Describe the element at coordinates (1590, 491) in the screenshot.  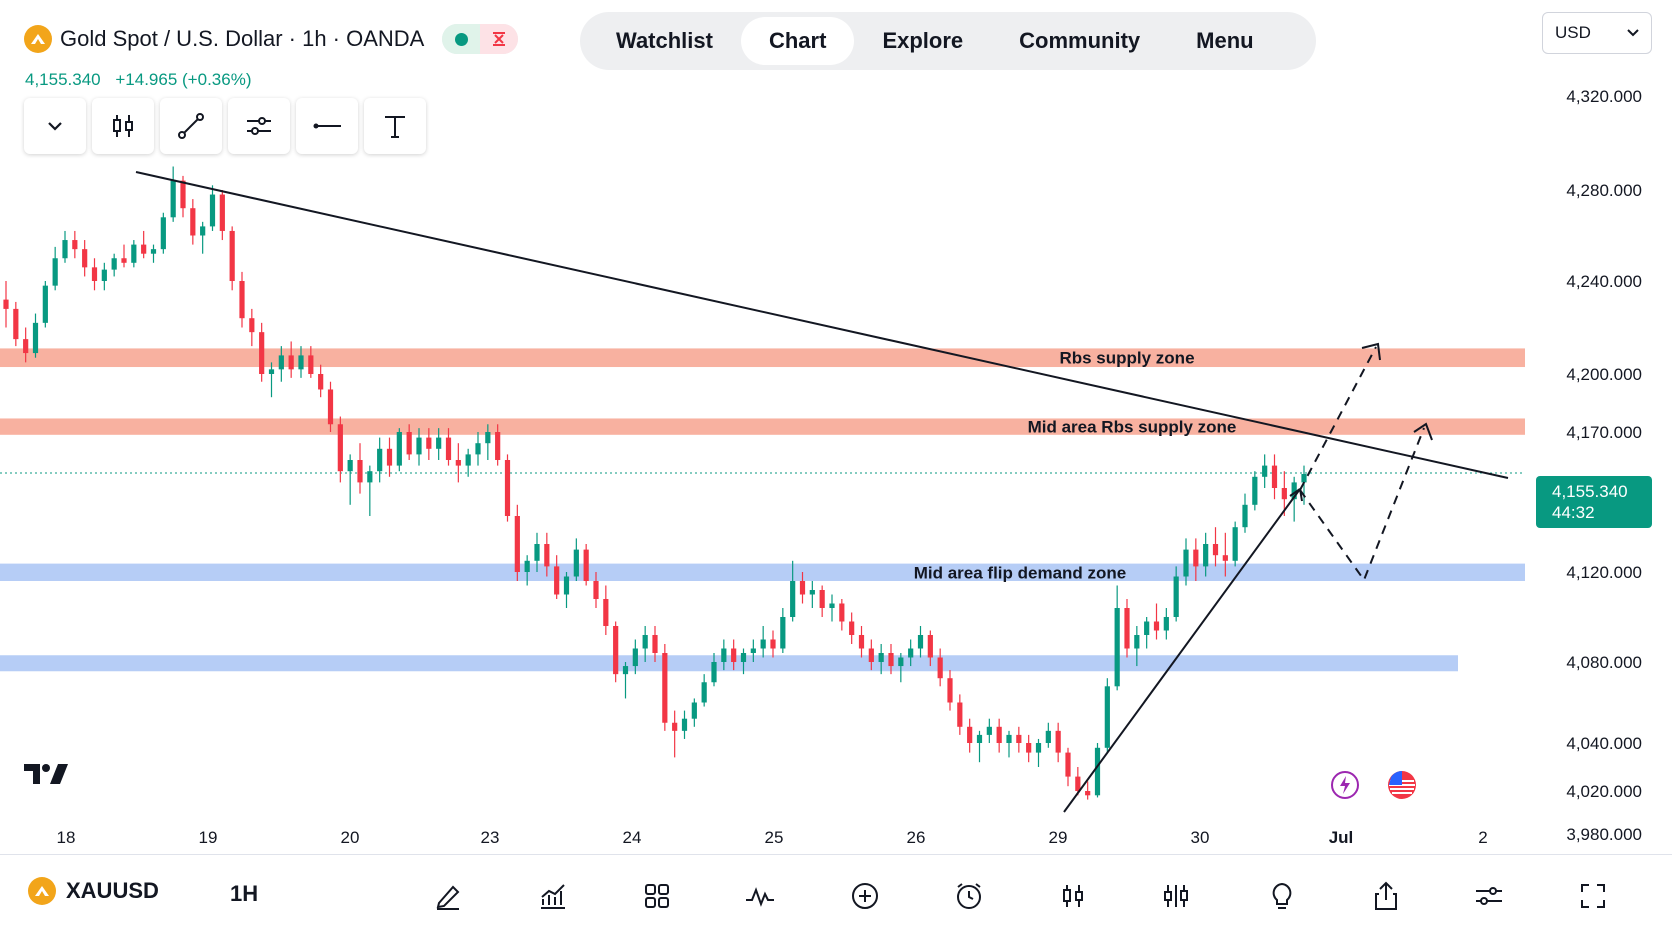
I see `last-price-tag-value: 4,155.340` at that location.